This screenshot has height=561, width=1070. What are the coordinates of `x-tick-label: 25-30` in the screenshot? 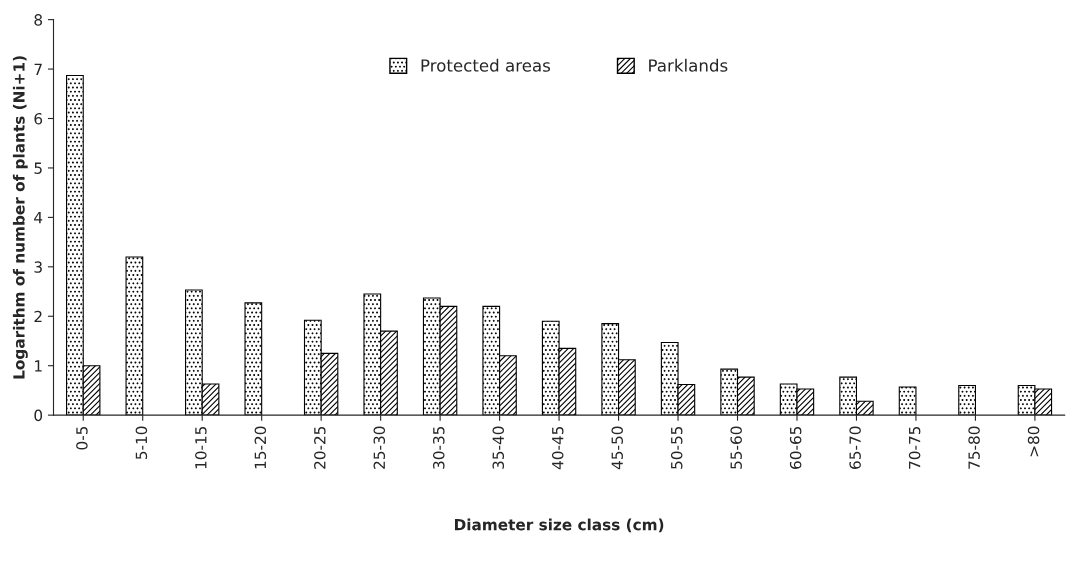 It's located at (379, 447).